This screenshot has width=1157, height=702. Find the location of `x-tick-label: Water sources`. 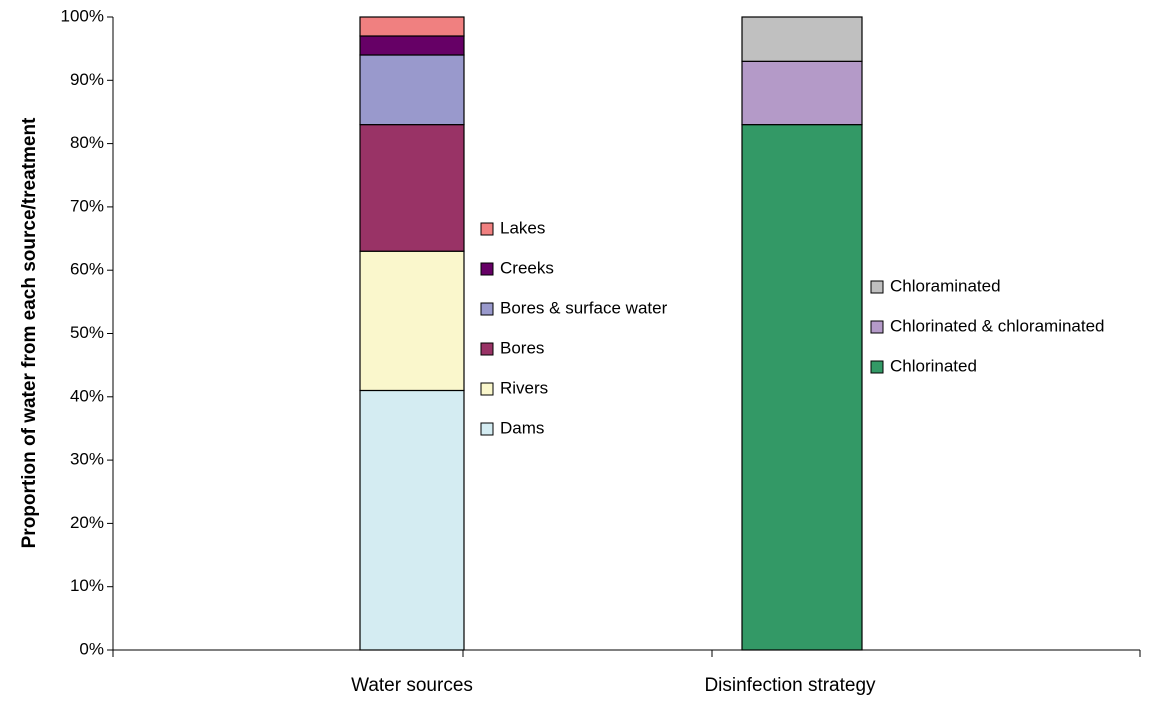

x-tick-label: Water sources is located at coordinates (412, 685).